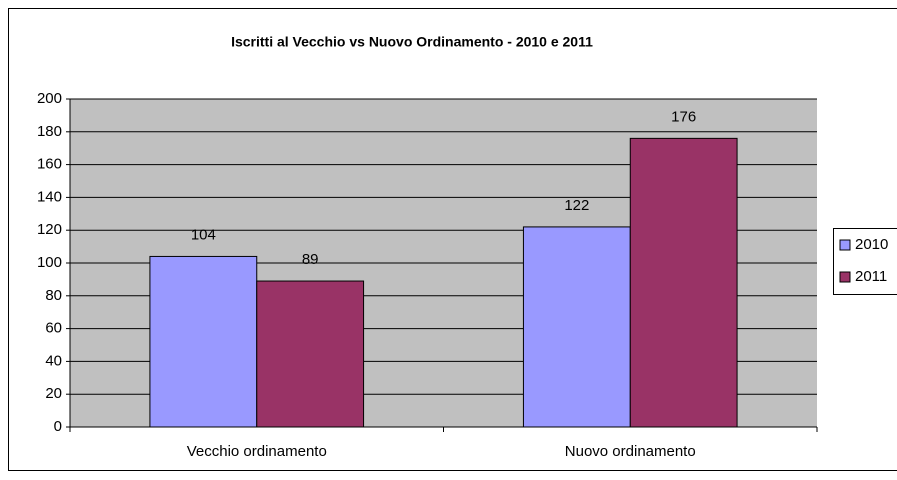 The height and width of the screenshot is (480, 897). What do you see at coordinates (49, 164) in the screenshot?
I see `y-tick-label: 160` at bounding box center [49, 164].